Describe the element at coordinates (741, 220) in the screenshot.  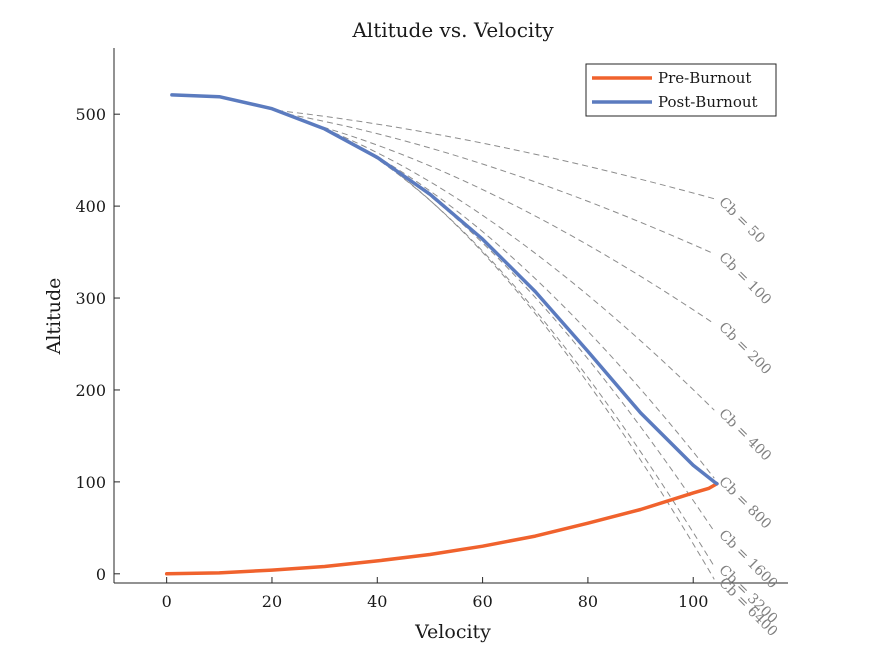
I see `cb-label: Cb = 50` at that location.